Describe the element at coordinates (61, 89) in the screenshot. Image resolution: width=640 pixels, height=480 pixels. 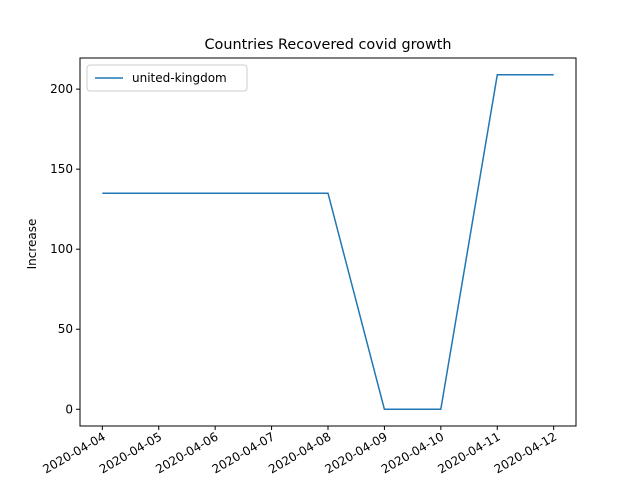
I see `y-tick-label: 200` at that location.